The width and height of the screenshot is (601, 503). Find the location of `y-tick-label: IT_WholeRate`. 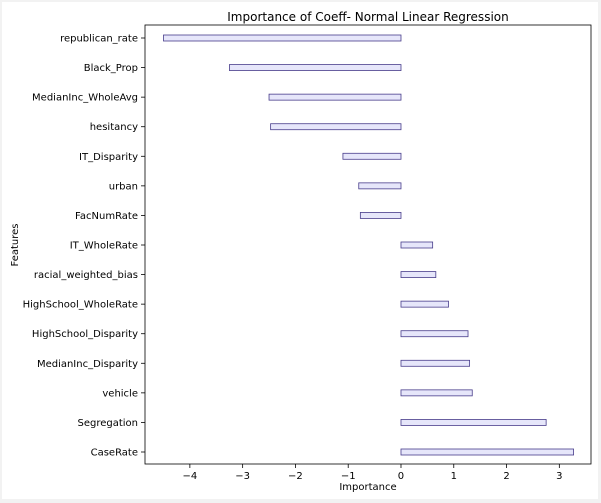

y-tick-label: IT_WholeRate is located at coordinates (104, 246).